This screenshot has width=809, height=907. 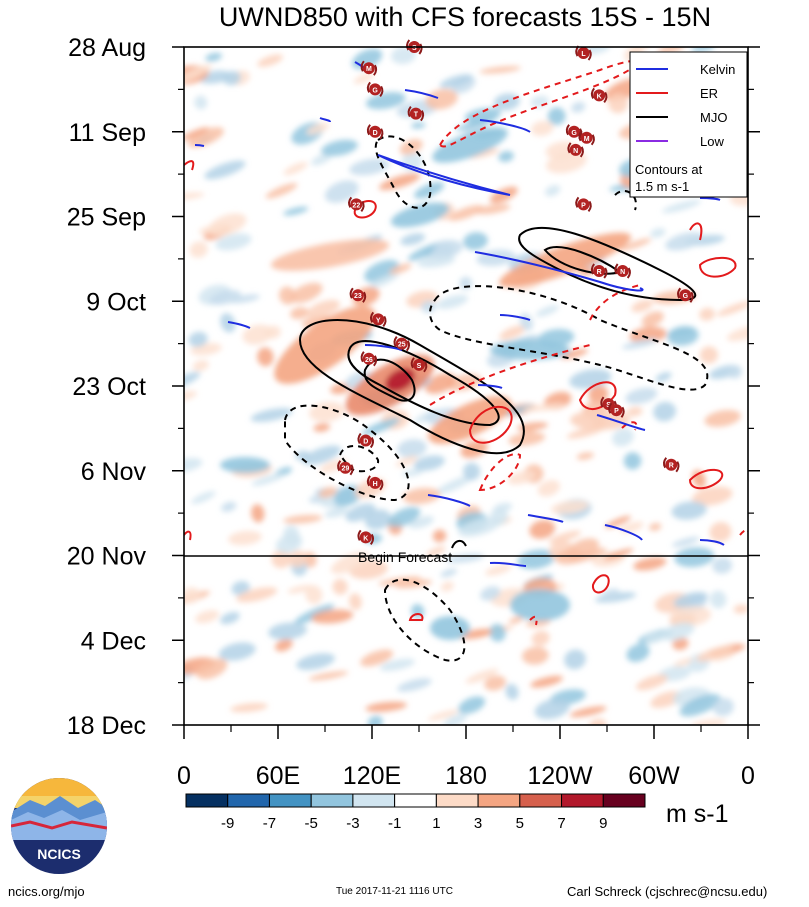 What do you see at coordinates (667, 891) in the screenshot?
I see `footer-author: Carl Schreck (cjschrec@ncsu.edu)` at bounding box center [667, 891].